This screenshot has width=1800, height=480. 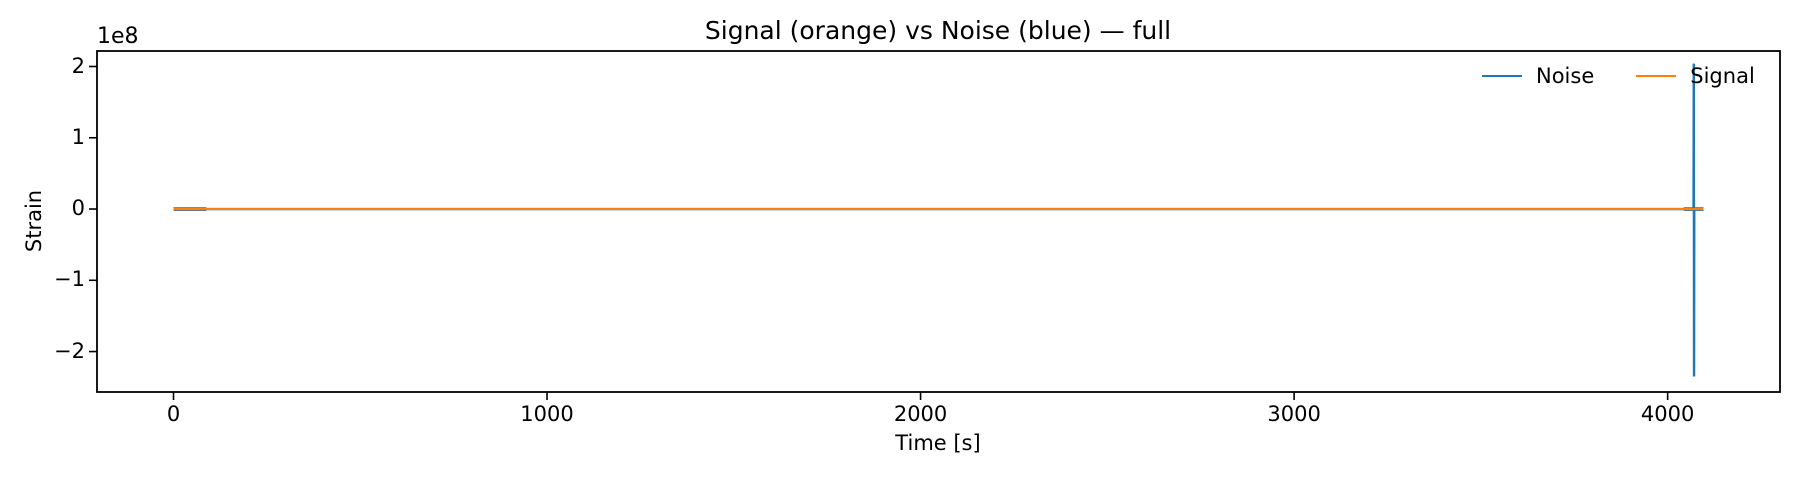 I want to click on y-tick-label: 0, so click(x=78, y=208).